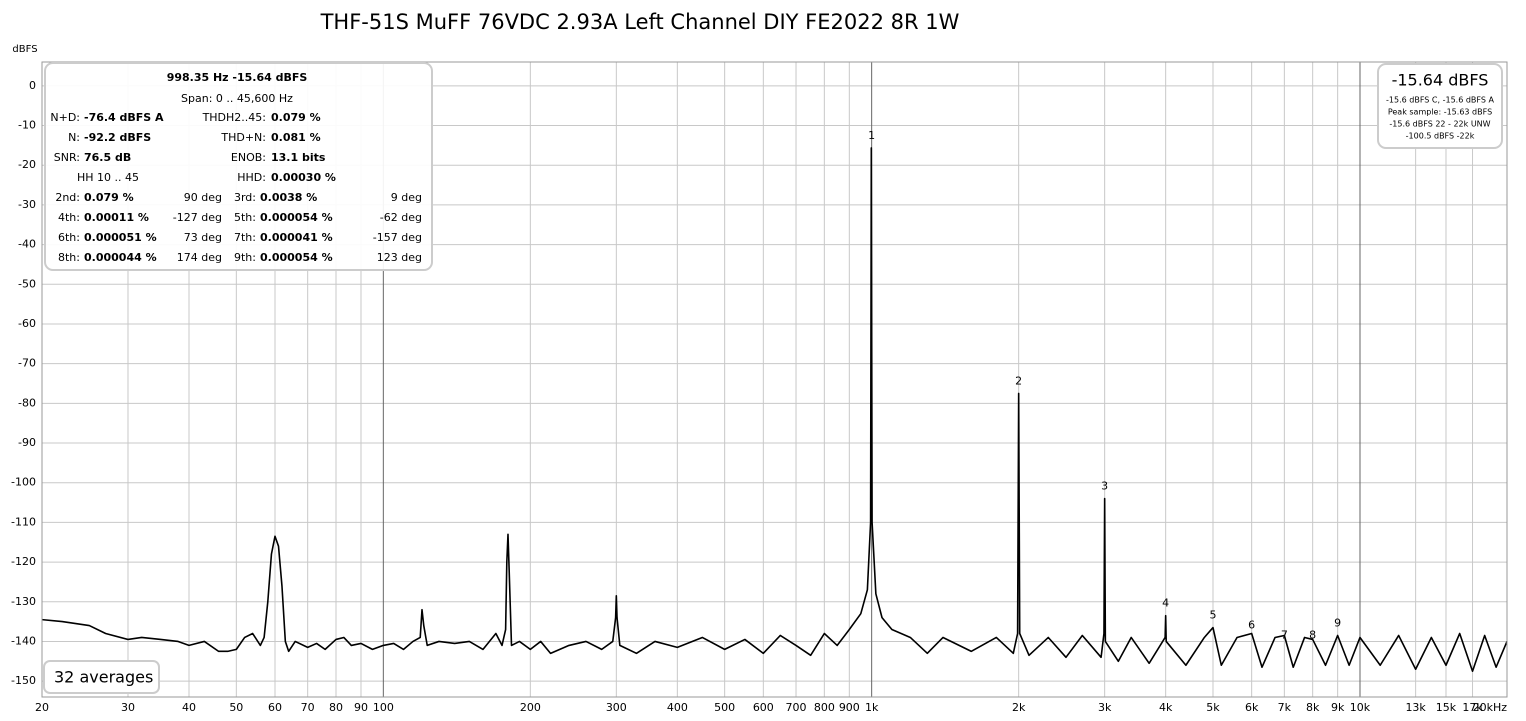 The width and height of the screenshot is (1526, 721). I want to click on y-tick-label: -90, so click(27, 442).